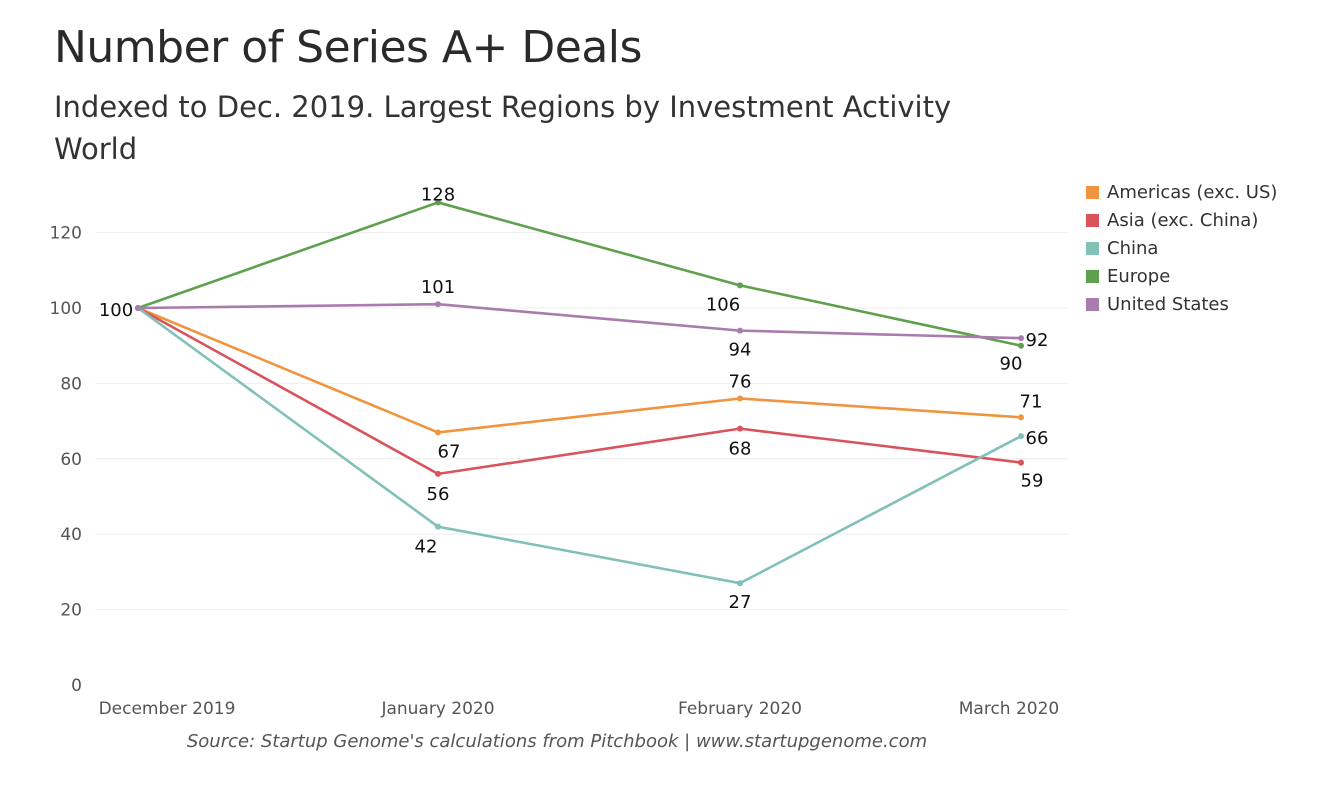 The width and height of the screenshot is (1338, 799). I want to click on y-tick-label: 120, so click(66, 234).